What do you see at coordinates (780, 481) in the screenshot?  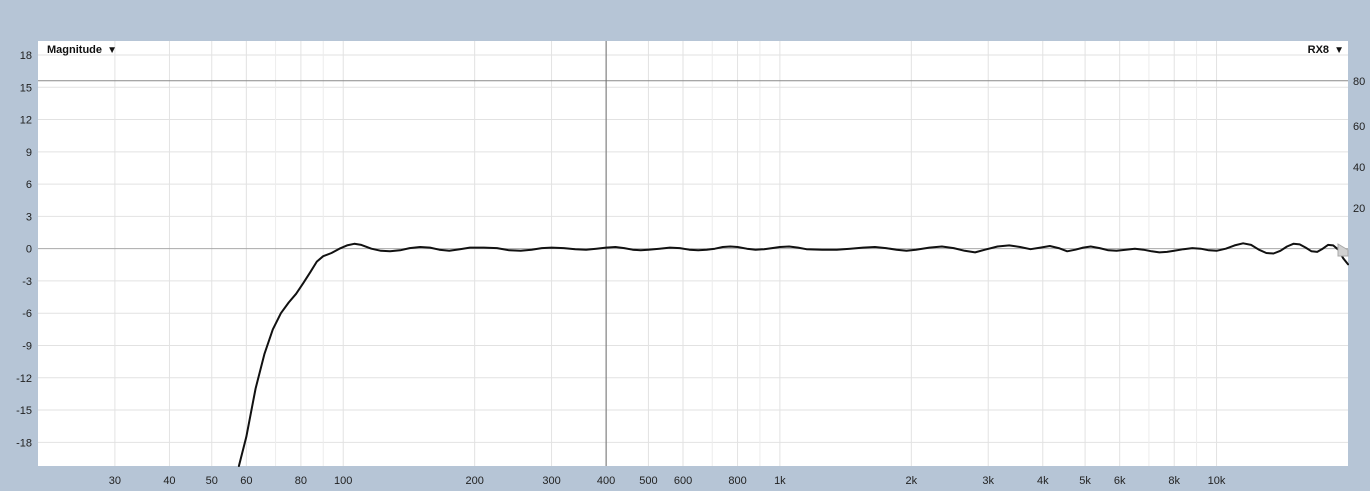 I see `x-tick-label: 1k` at bounding box center [780, 481].